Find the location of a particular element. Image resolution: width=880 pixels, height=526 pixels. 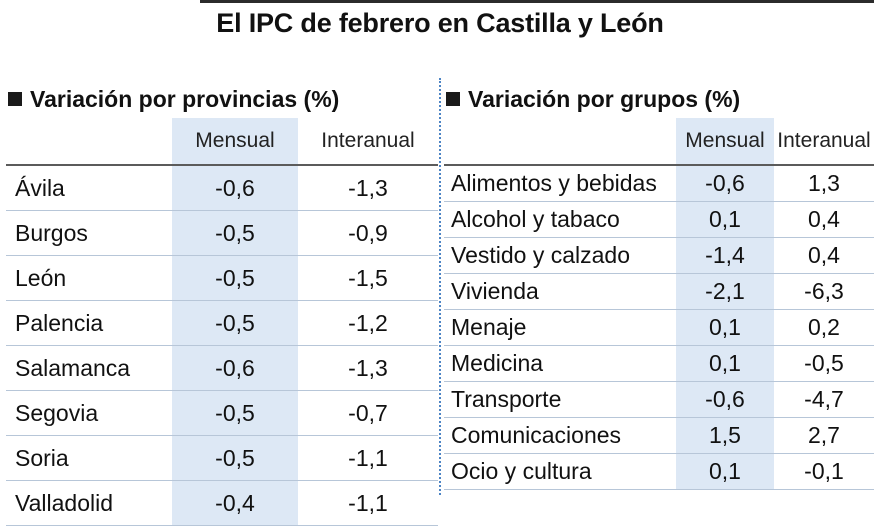

table-row: Menaje 0,1 0,2 is located at coordinates (659, 327).